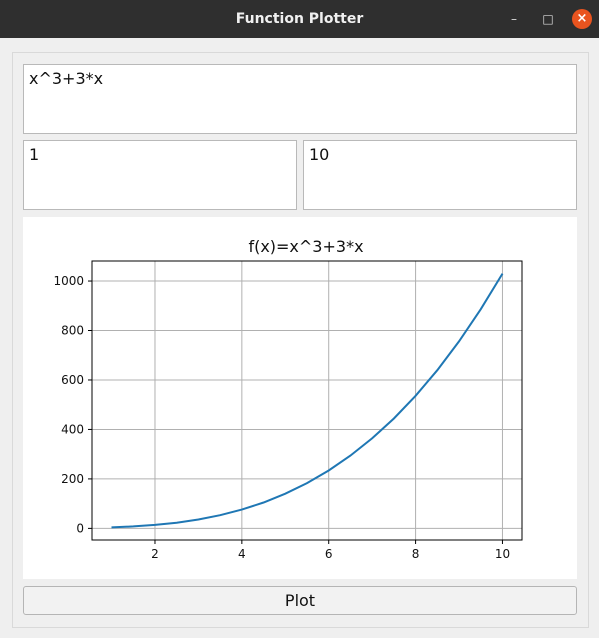 The image size is (599, 638). What do you see at coordinates (72, 380) in the screenshot?
I see `y-tick-label: 600` at bounding box center [72, 380].